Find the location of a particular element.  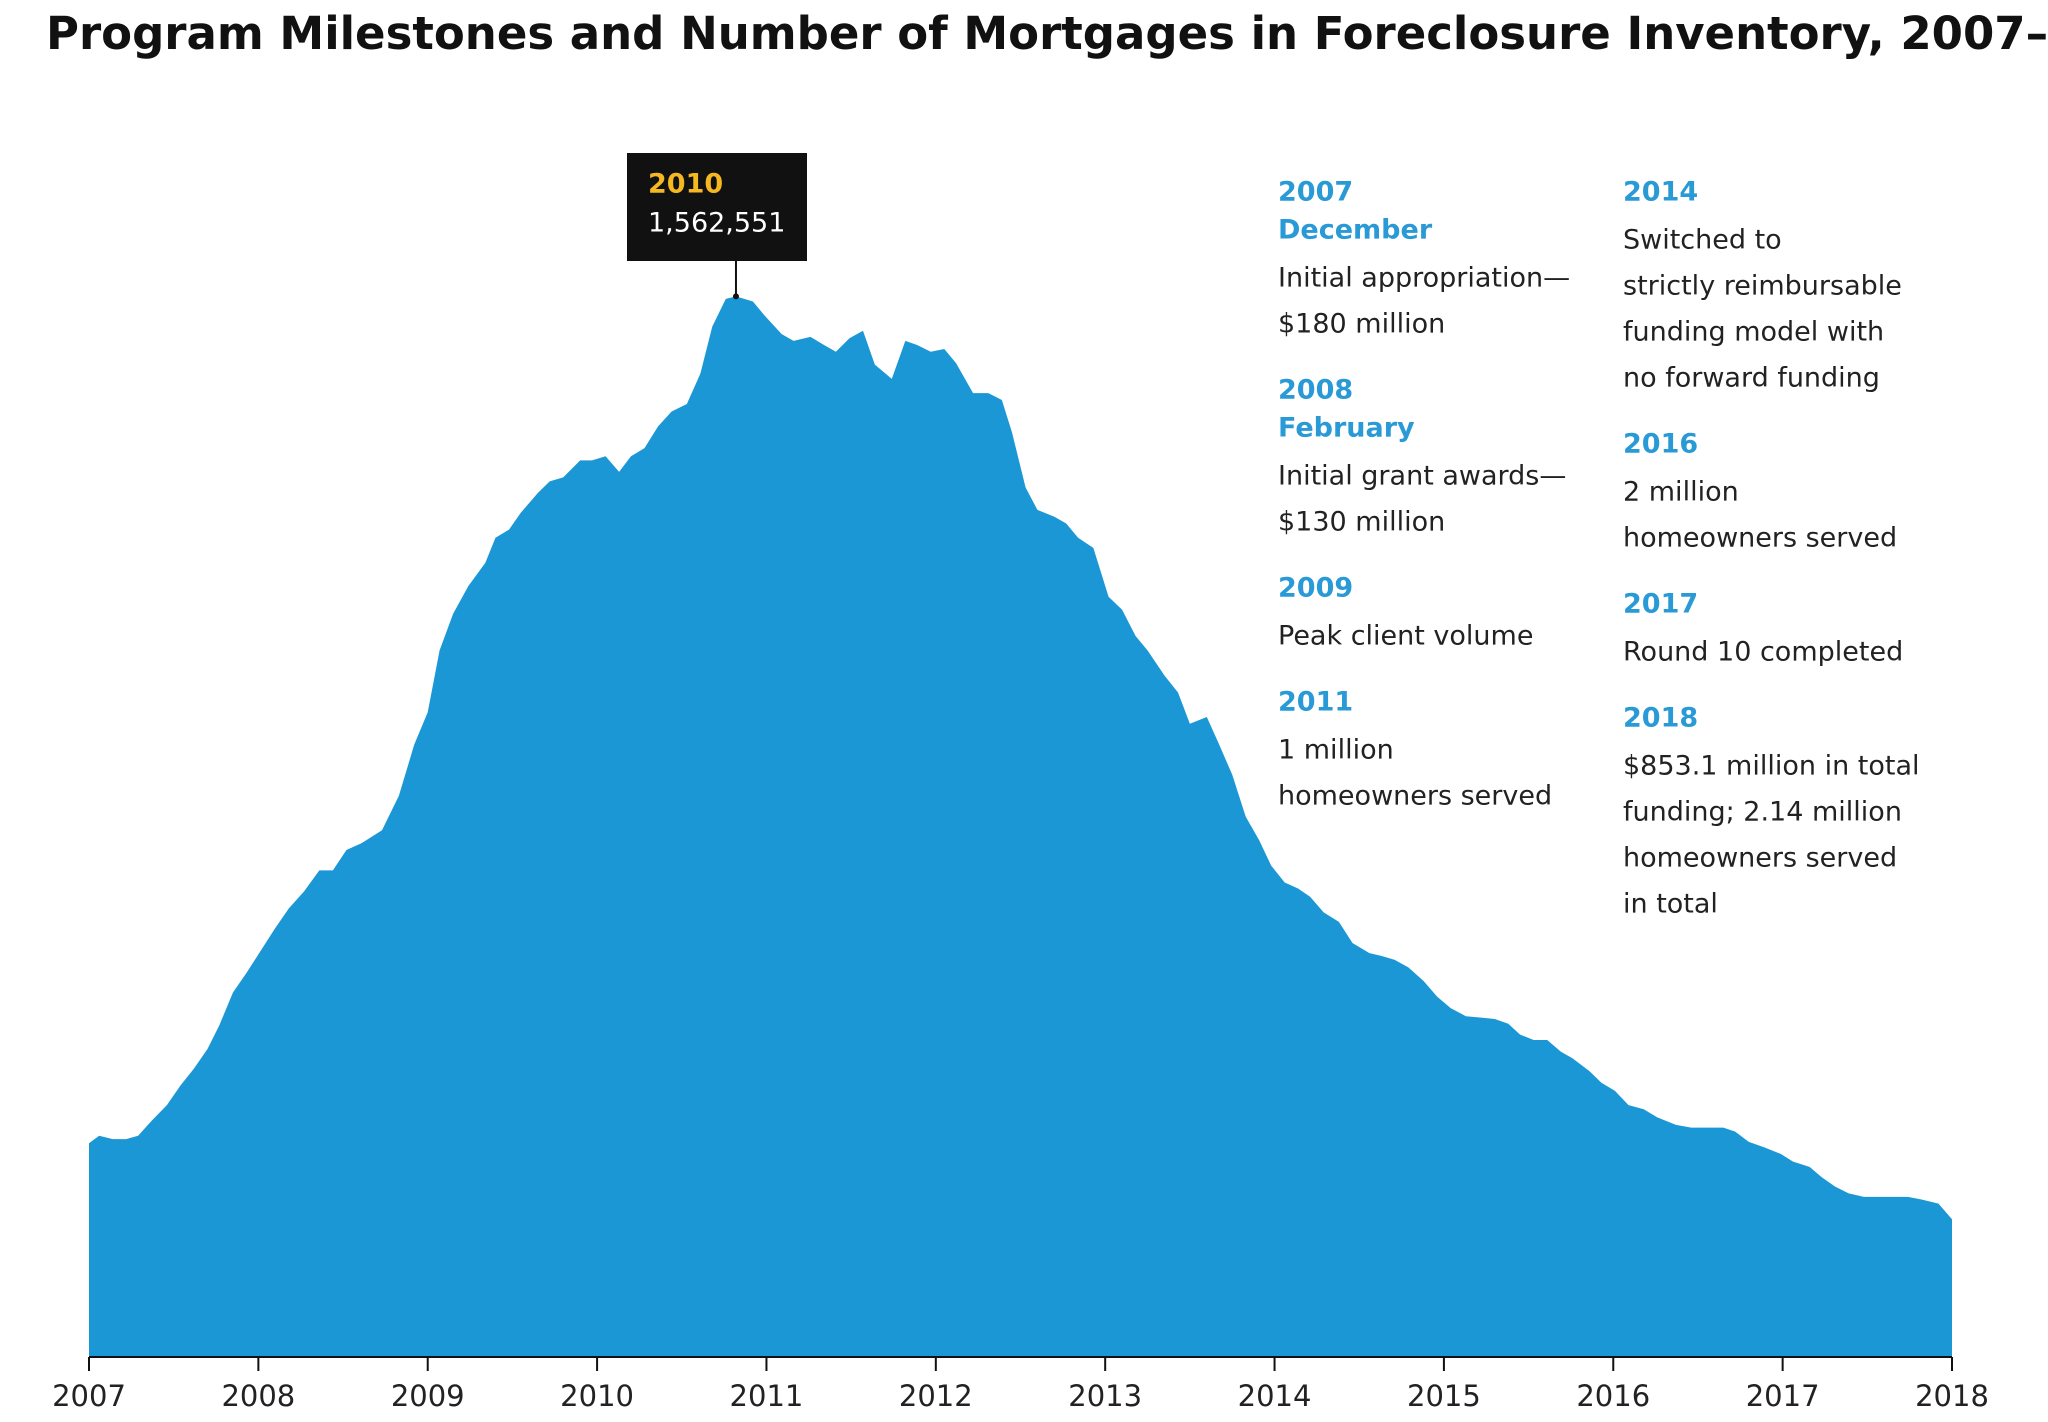

x-tick-label: 2018 is located at coordinates (1952, 1396).